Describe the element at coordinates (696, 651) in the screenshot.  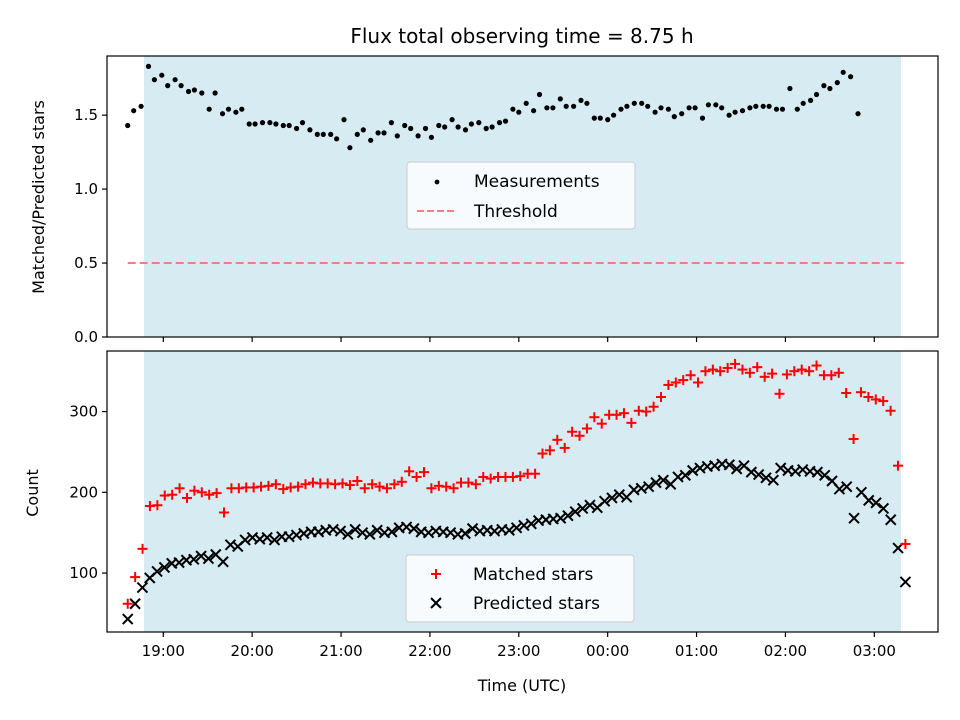
I see `x-tick-label: 01:00` at that location.